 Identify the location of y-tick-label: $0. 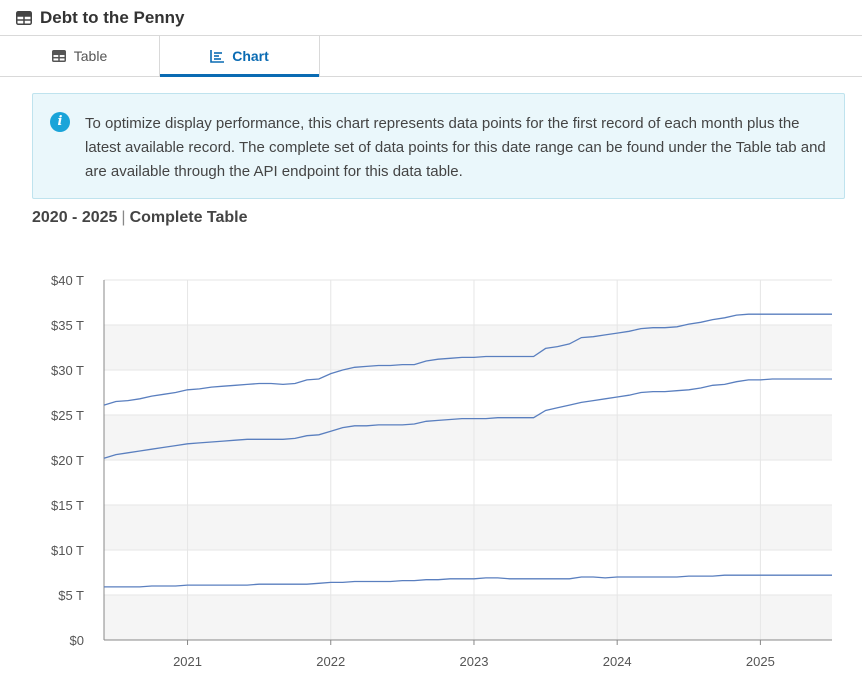
(77, 640).